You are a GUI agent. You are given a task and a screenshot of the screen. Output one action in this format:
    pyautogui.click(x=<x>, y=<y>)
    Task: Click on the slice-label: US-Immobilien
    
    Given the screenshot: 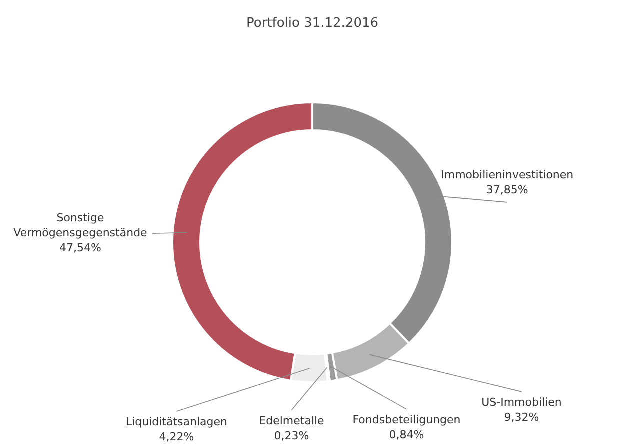 What is the action you would take?
    pyautogui.click(x=522, y=402)
    